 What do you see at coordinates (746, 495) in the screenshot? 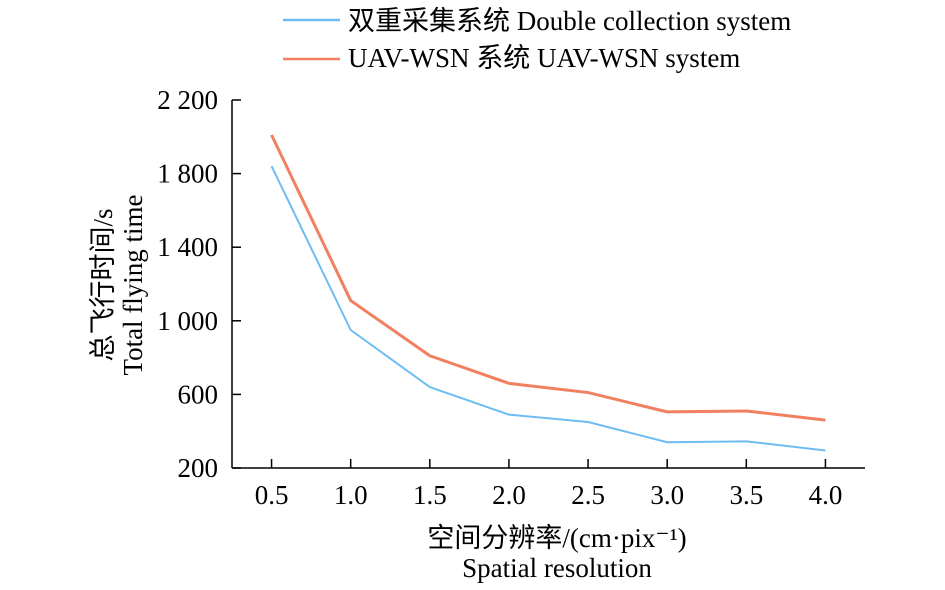
I see `x-tick-label: 3.5` at bounding box center [746, 495].